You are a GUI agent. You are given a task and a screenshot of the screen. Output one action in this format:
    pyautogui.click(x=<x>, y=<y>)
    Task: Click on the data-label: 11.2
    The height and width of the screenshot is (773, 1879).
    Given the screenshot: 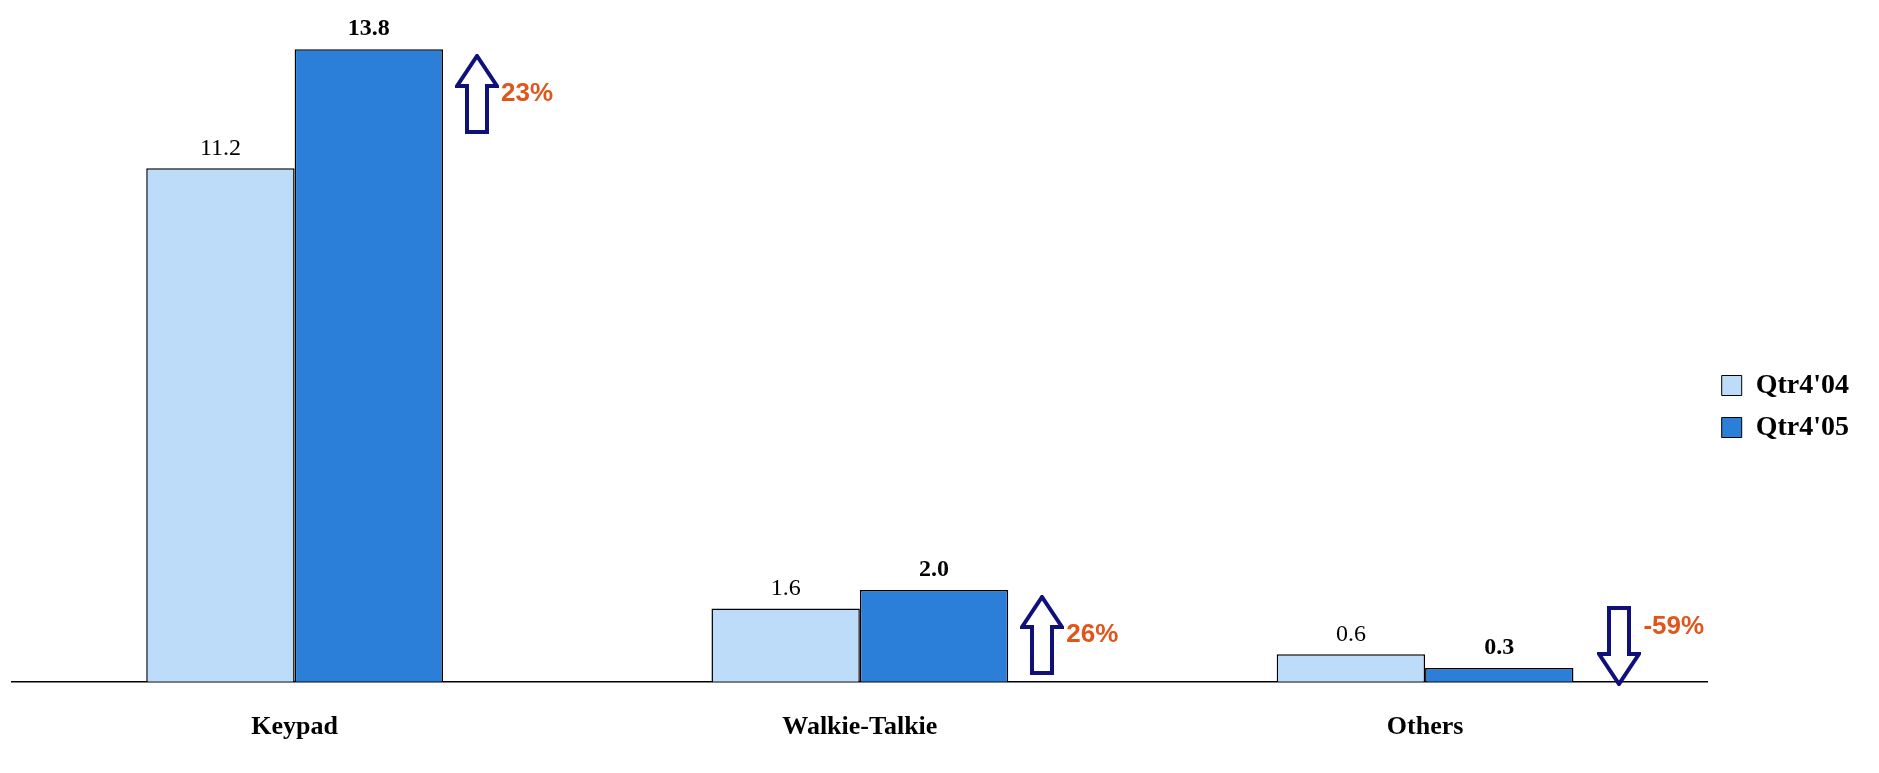 What is the action you would take?
    pyautogui.click(x=220, y=146)
    